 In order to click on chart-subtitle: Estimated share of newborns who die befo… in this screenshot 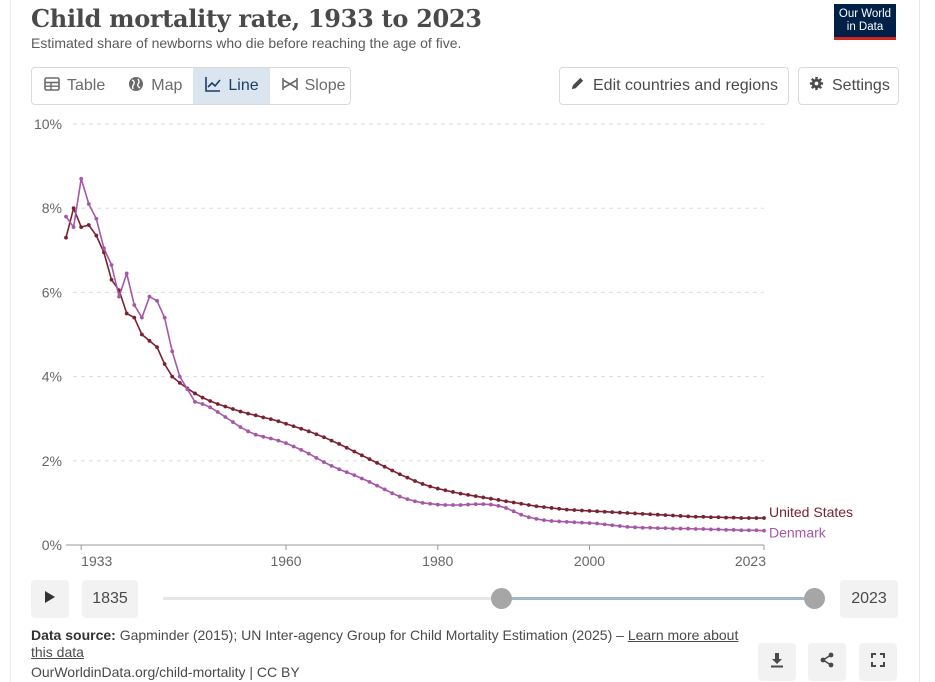, I will do `click(246, 43)`.